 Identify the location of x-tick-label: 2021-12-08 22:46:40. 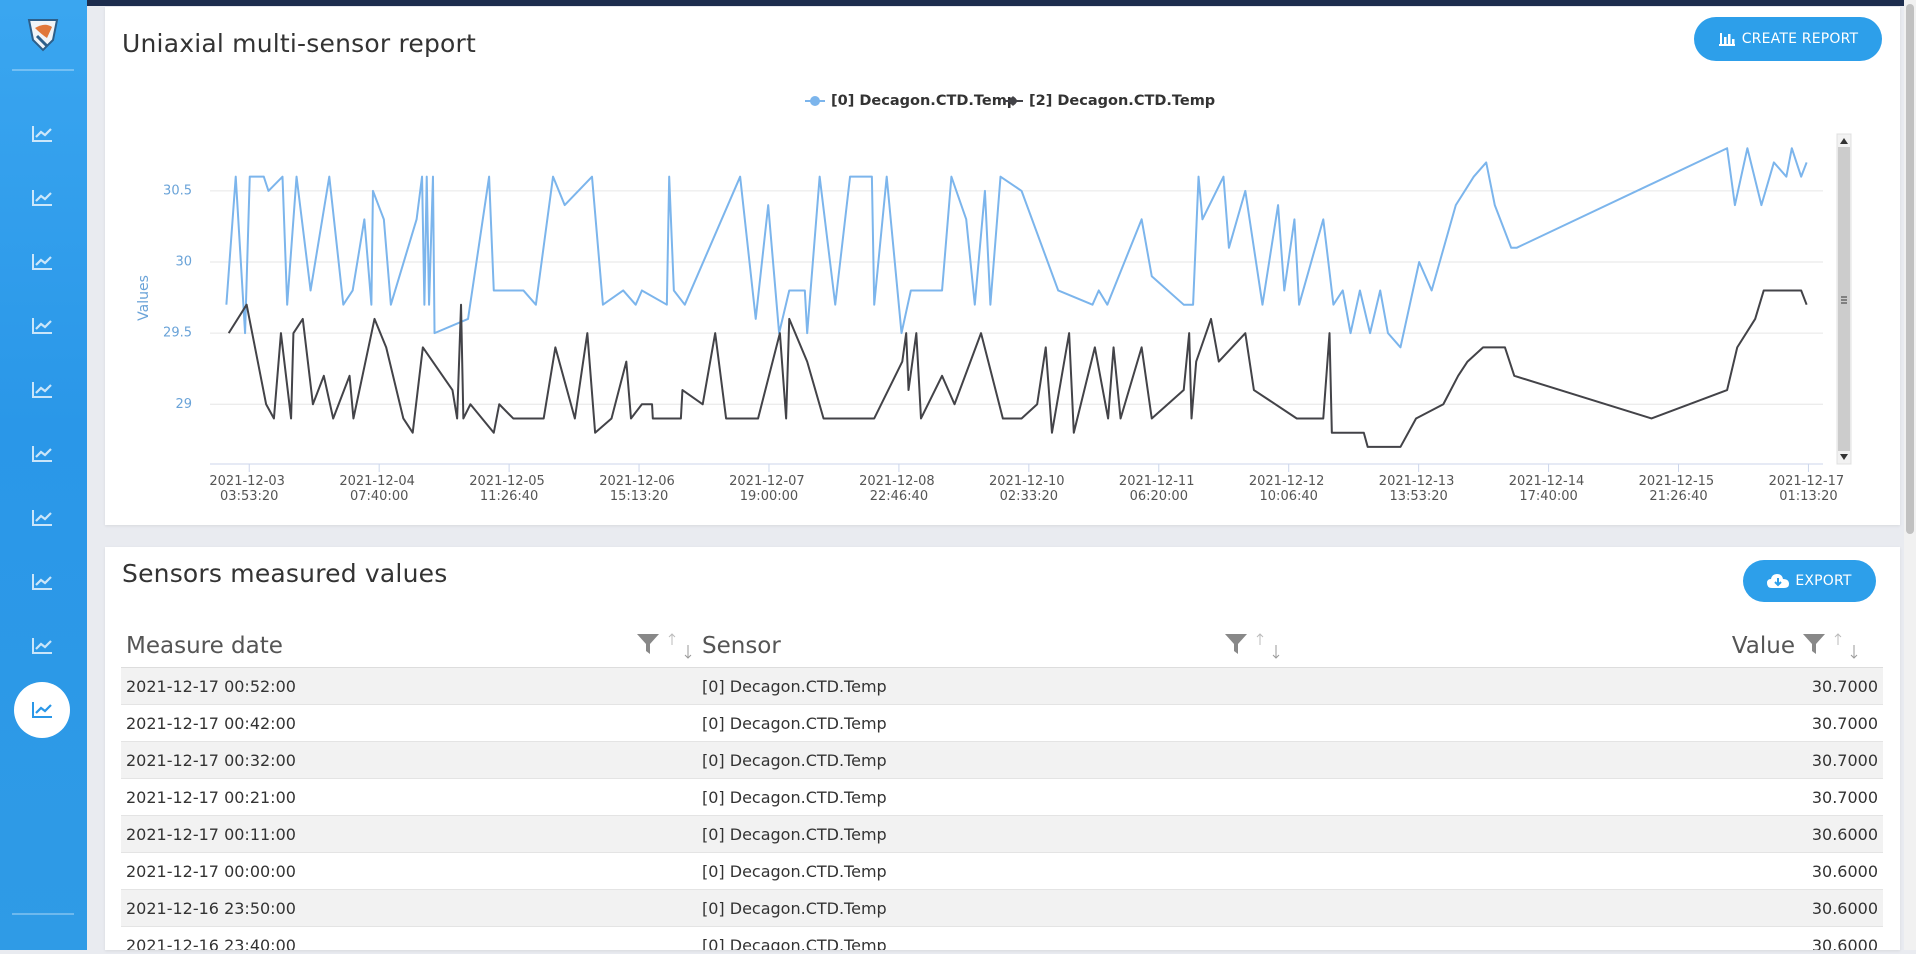
(899, 489).